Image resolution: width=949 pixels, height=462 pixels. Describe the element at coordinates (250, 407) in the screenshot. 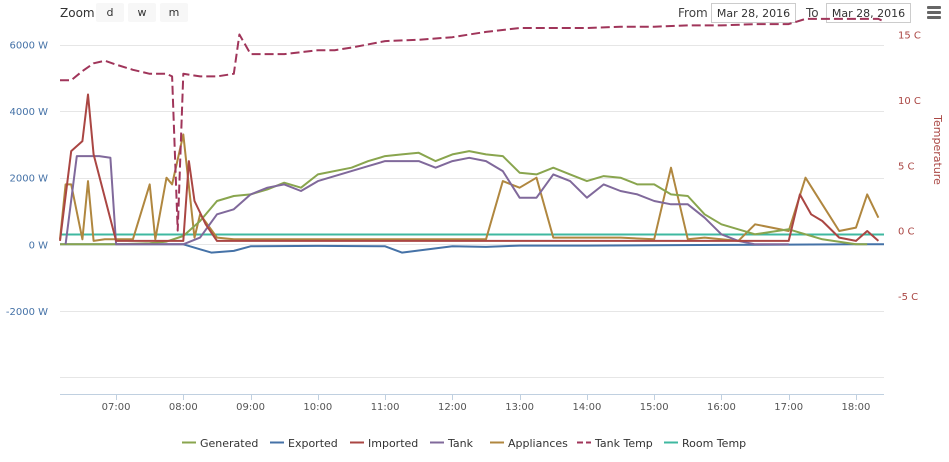

I see `x-tick-label: 09:00` at that location.